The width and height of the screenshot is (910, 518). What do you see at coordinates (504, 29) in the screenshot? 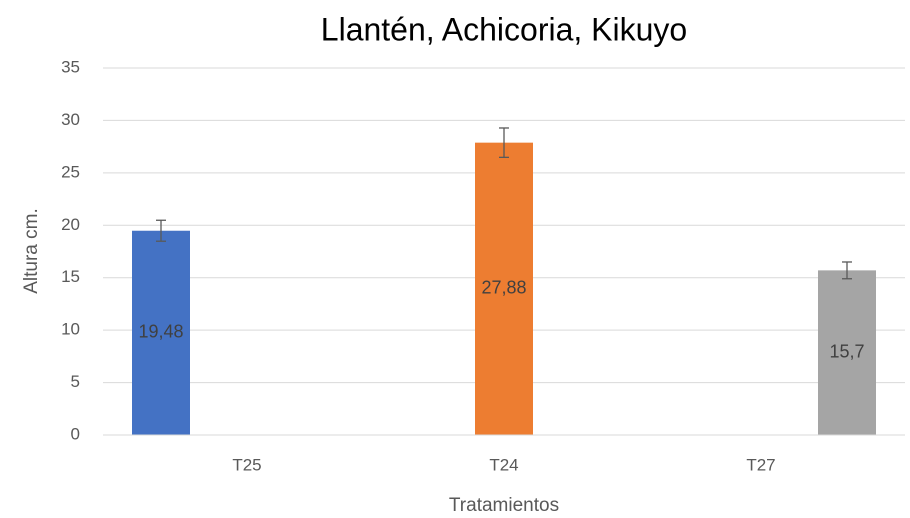
I see `chart-title: Llantén, Achicoria, Kikuyo` at bounding box center [504, 29].